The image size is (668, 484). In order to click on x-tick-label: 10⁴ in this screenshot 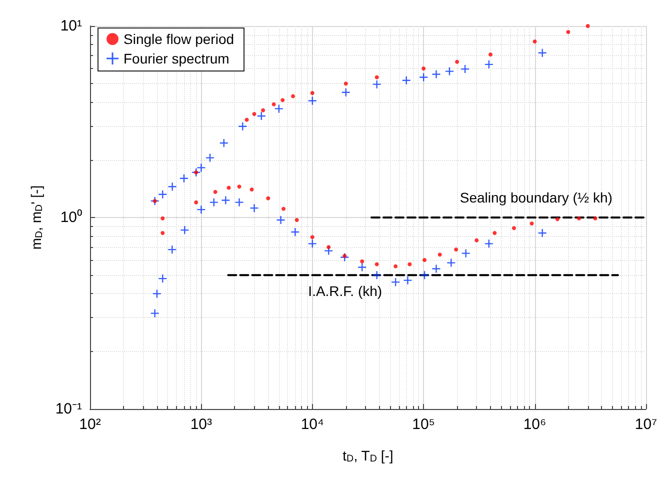, I will do `click(312, 424)`.